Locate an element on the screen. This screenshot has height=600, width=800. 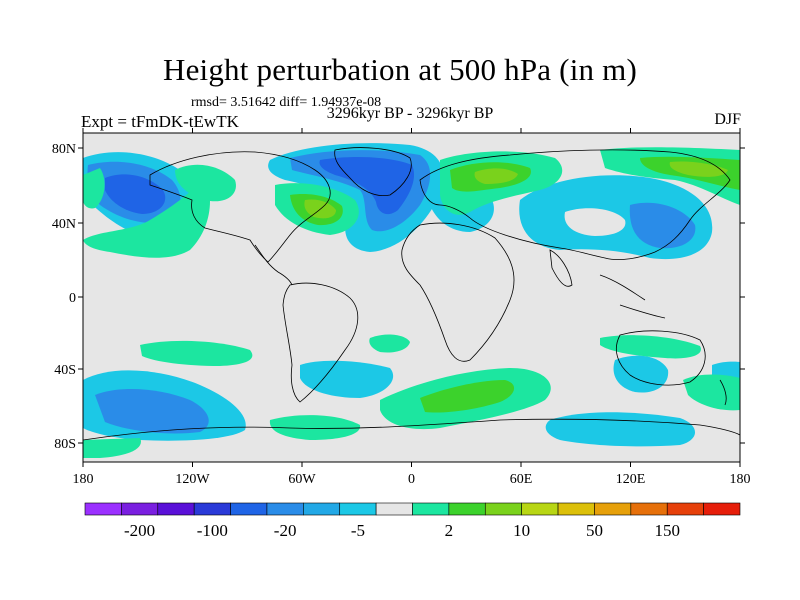
lat-tick-label: 40S is located at coordinates (65, 370).